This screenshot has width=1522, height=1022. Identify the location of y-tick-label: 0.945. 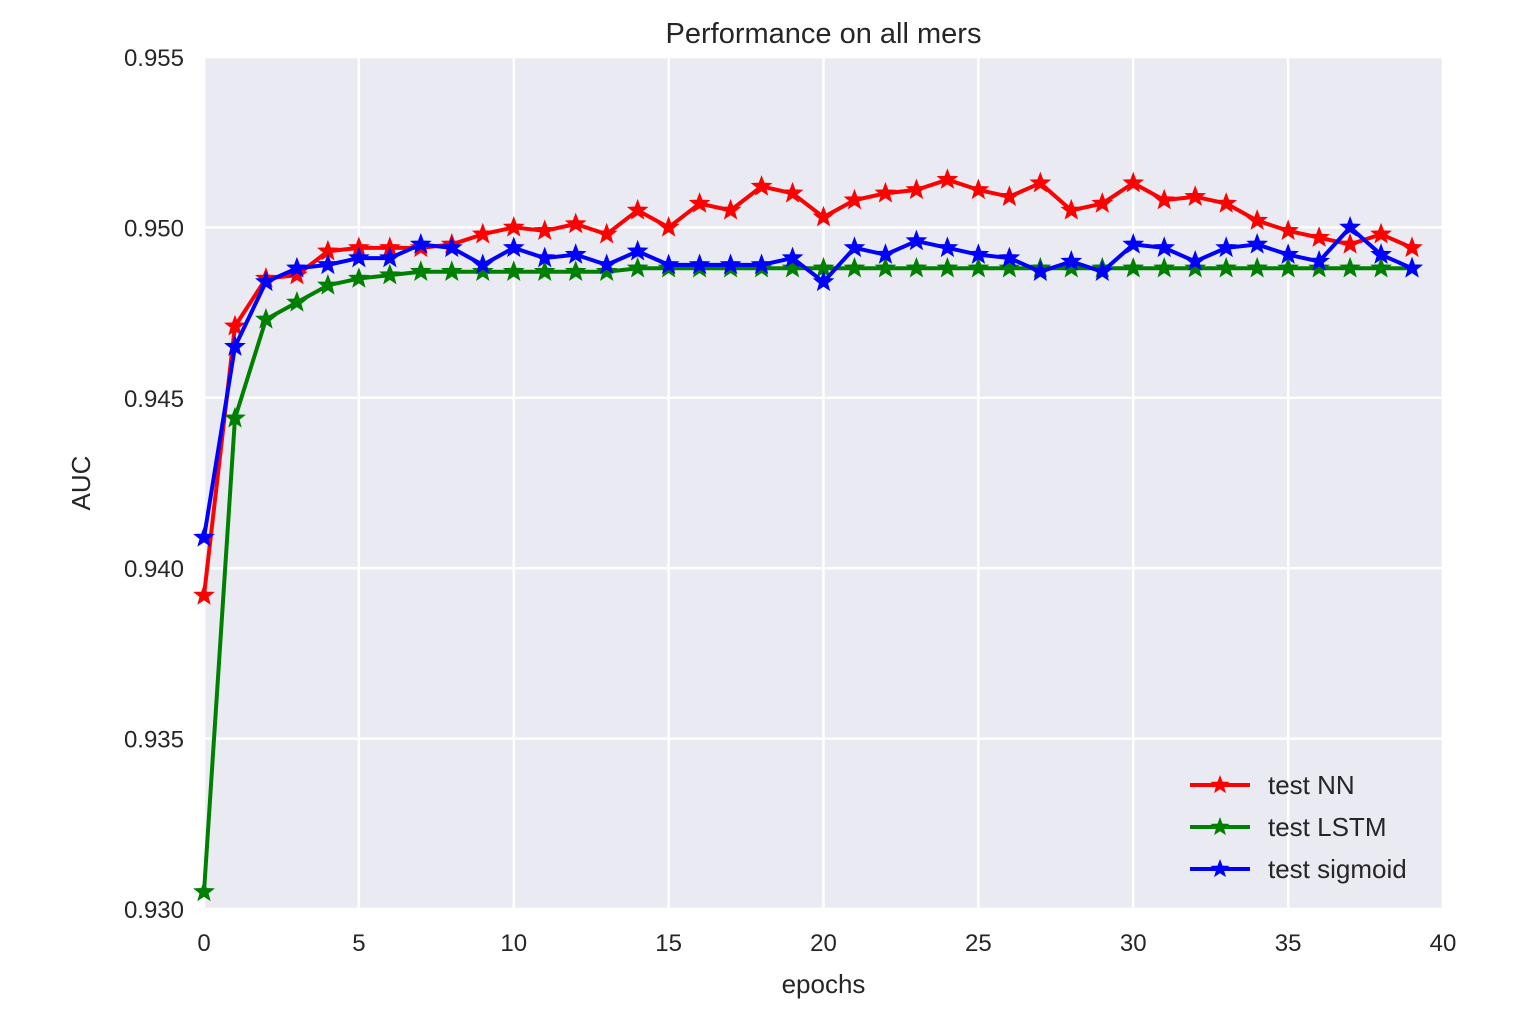
(154, 399).